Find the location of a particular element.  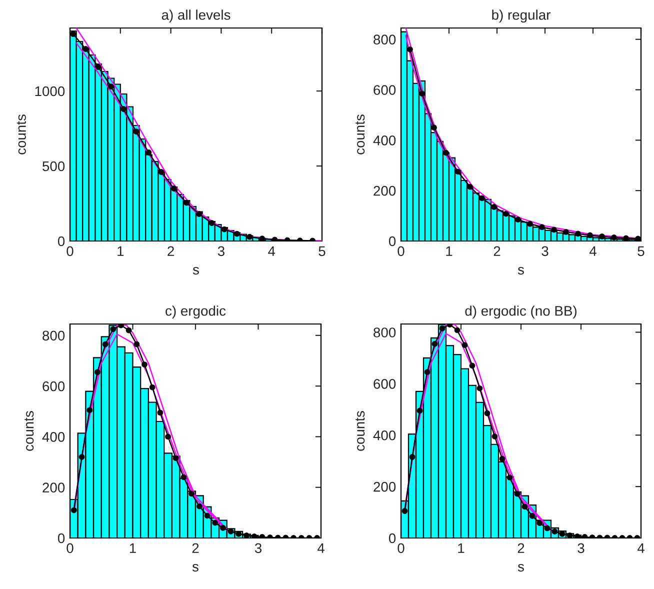

y-tick-label: 1000 is located at coordinates (50, 91).